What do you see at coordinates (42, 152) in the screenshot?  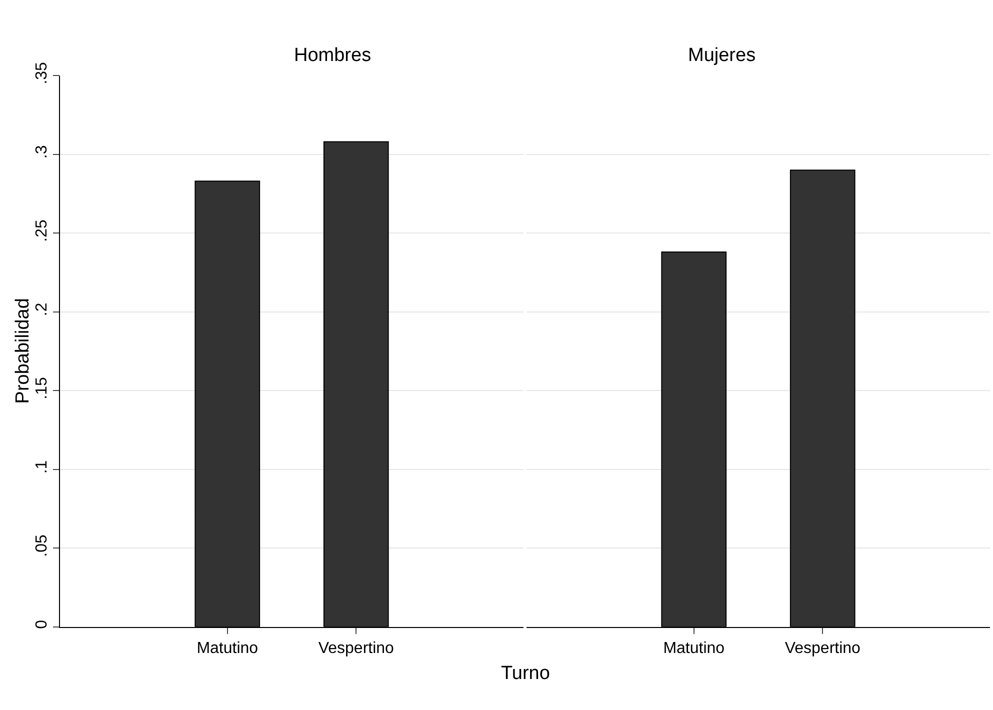 I see `y-tick-label: .3` at bounding box center [42, 152].